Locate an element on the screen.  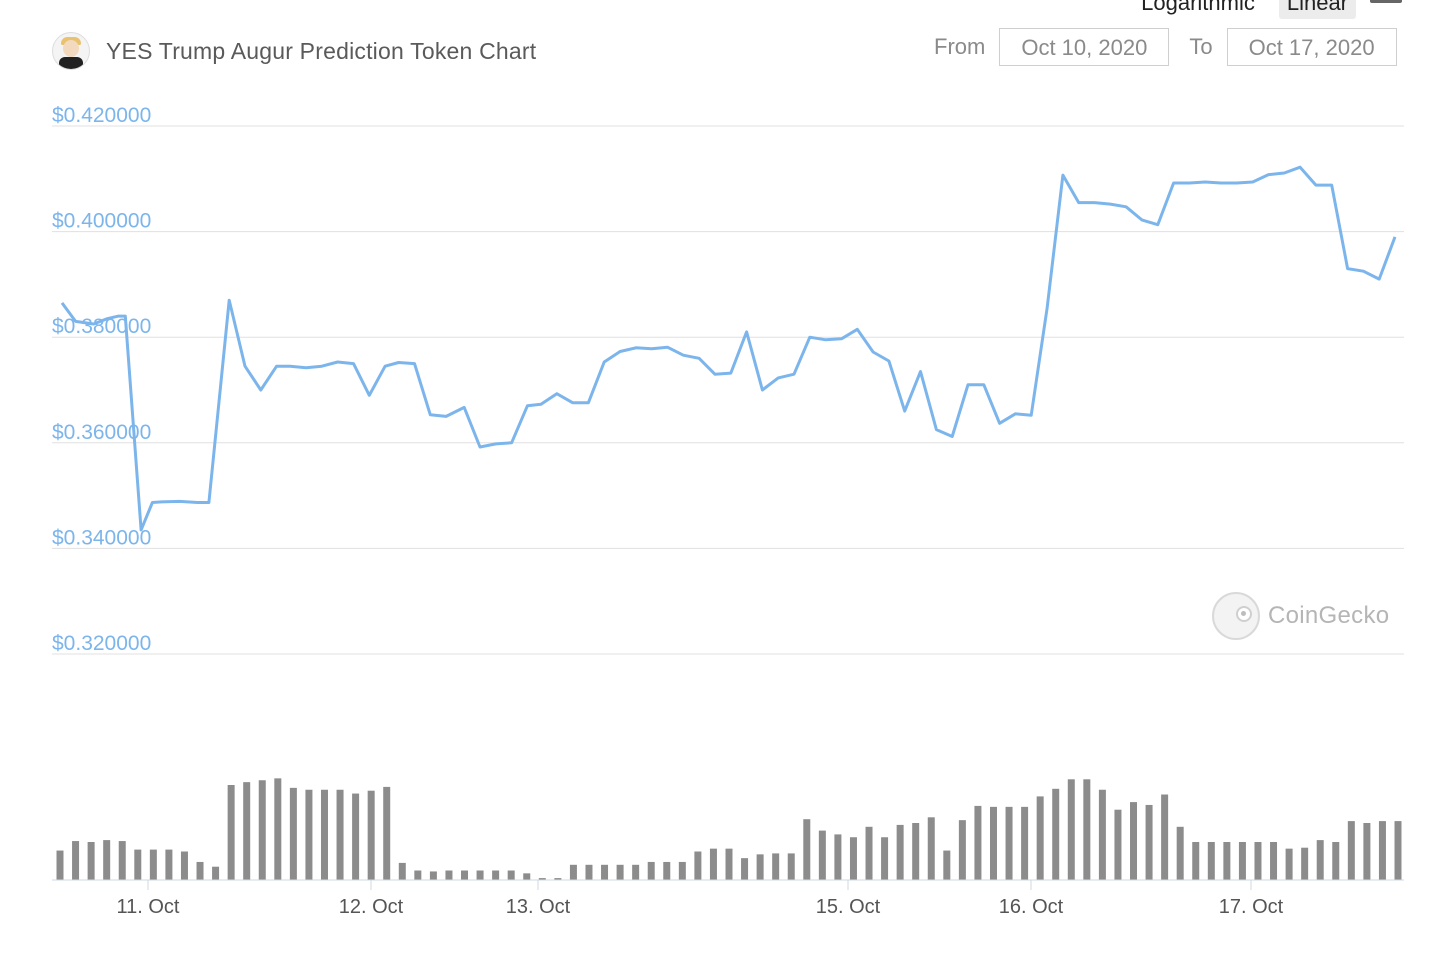
x-tick-label: 13. Oct is located at coordinates (538, 907).